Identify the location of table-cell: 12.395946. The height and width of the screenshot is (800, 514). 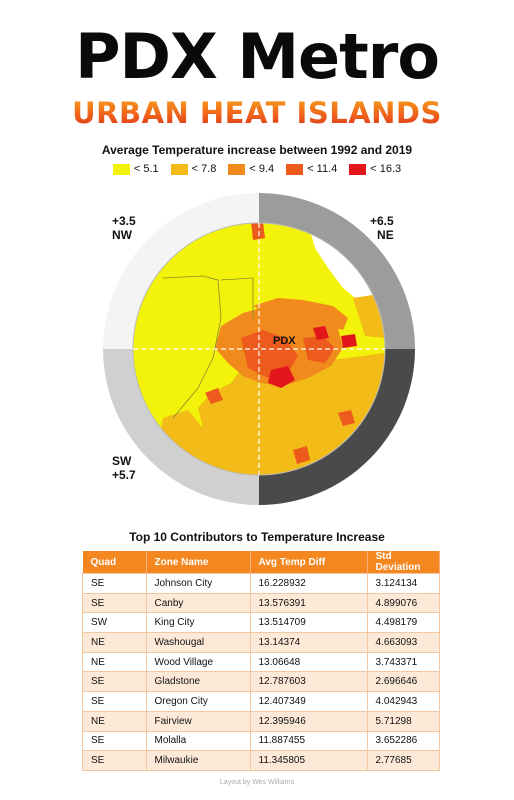
(308, 721).